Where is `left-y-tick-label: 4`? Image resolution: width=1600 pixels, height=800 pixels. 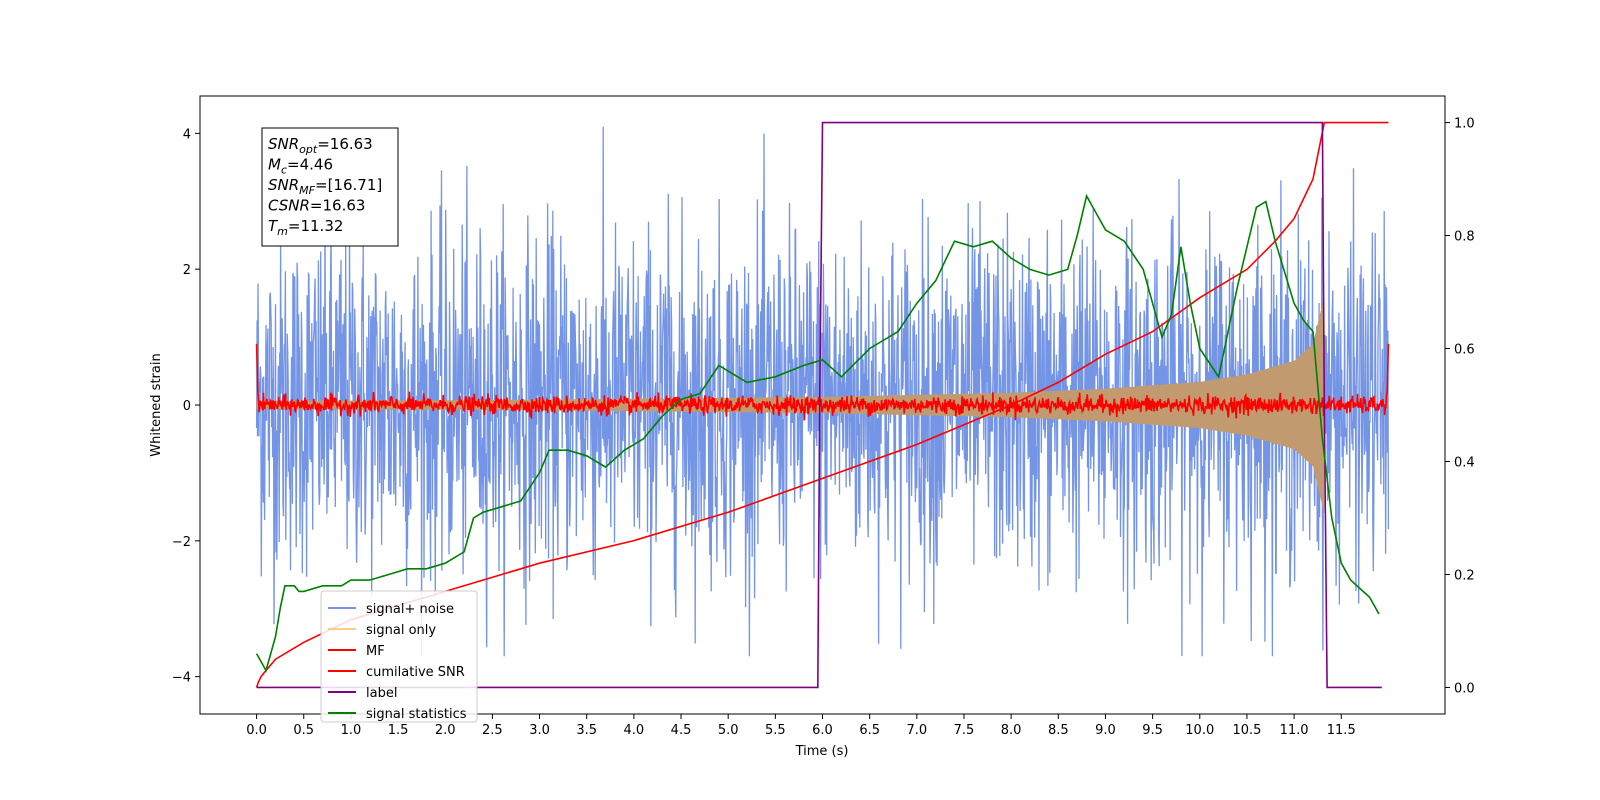 left-y-tick-label: 4 is located at coordinates (187, 134).